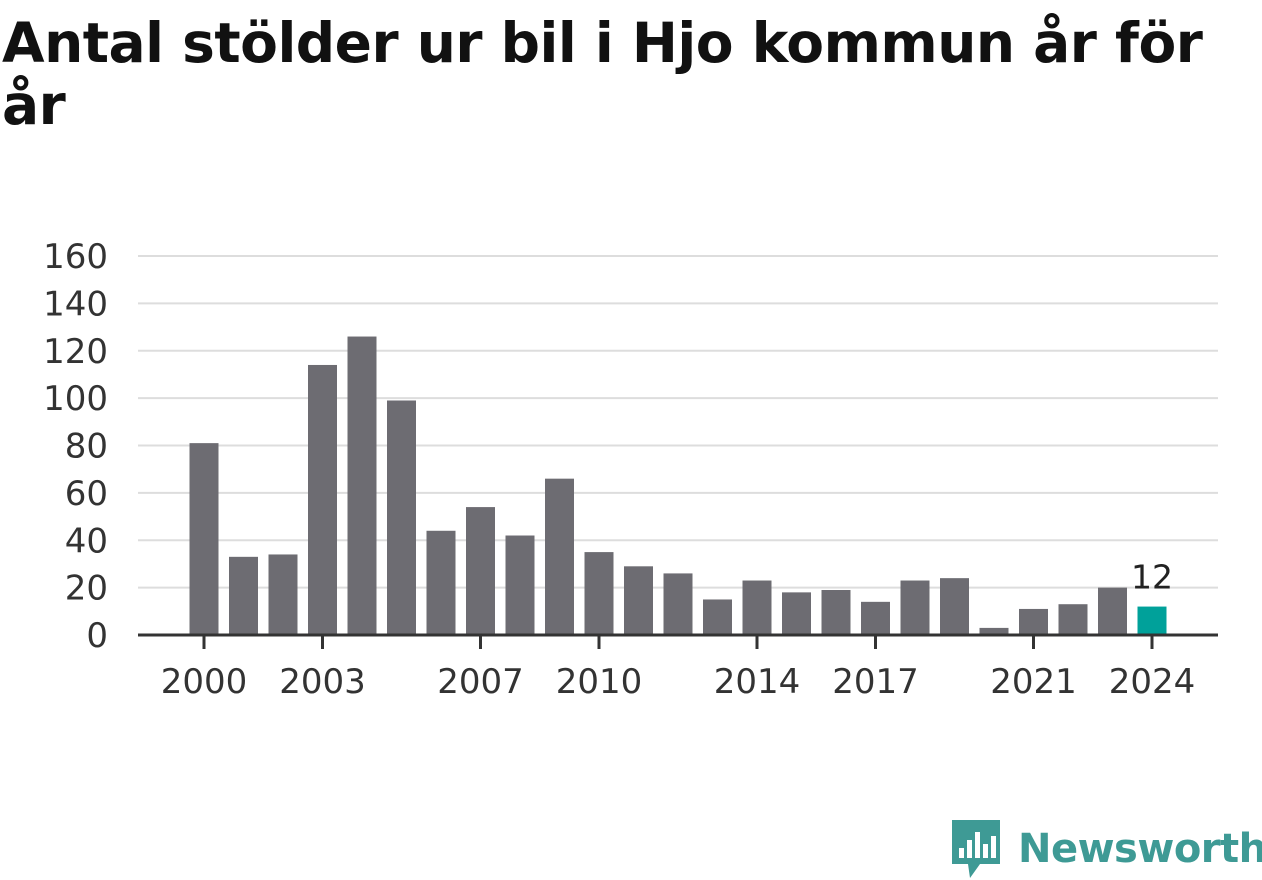 Image resolution: width=1262 pixels, height=880 pixels. I want to click on bar-2003, so click(322, 499).